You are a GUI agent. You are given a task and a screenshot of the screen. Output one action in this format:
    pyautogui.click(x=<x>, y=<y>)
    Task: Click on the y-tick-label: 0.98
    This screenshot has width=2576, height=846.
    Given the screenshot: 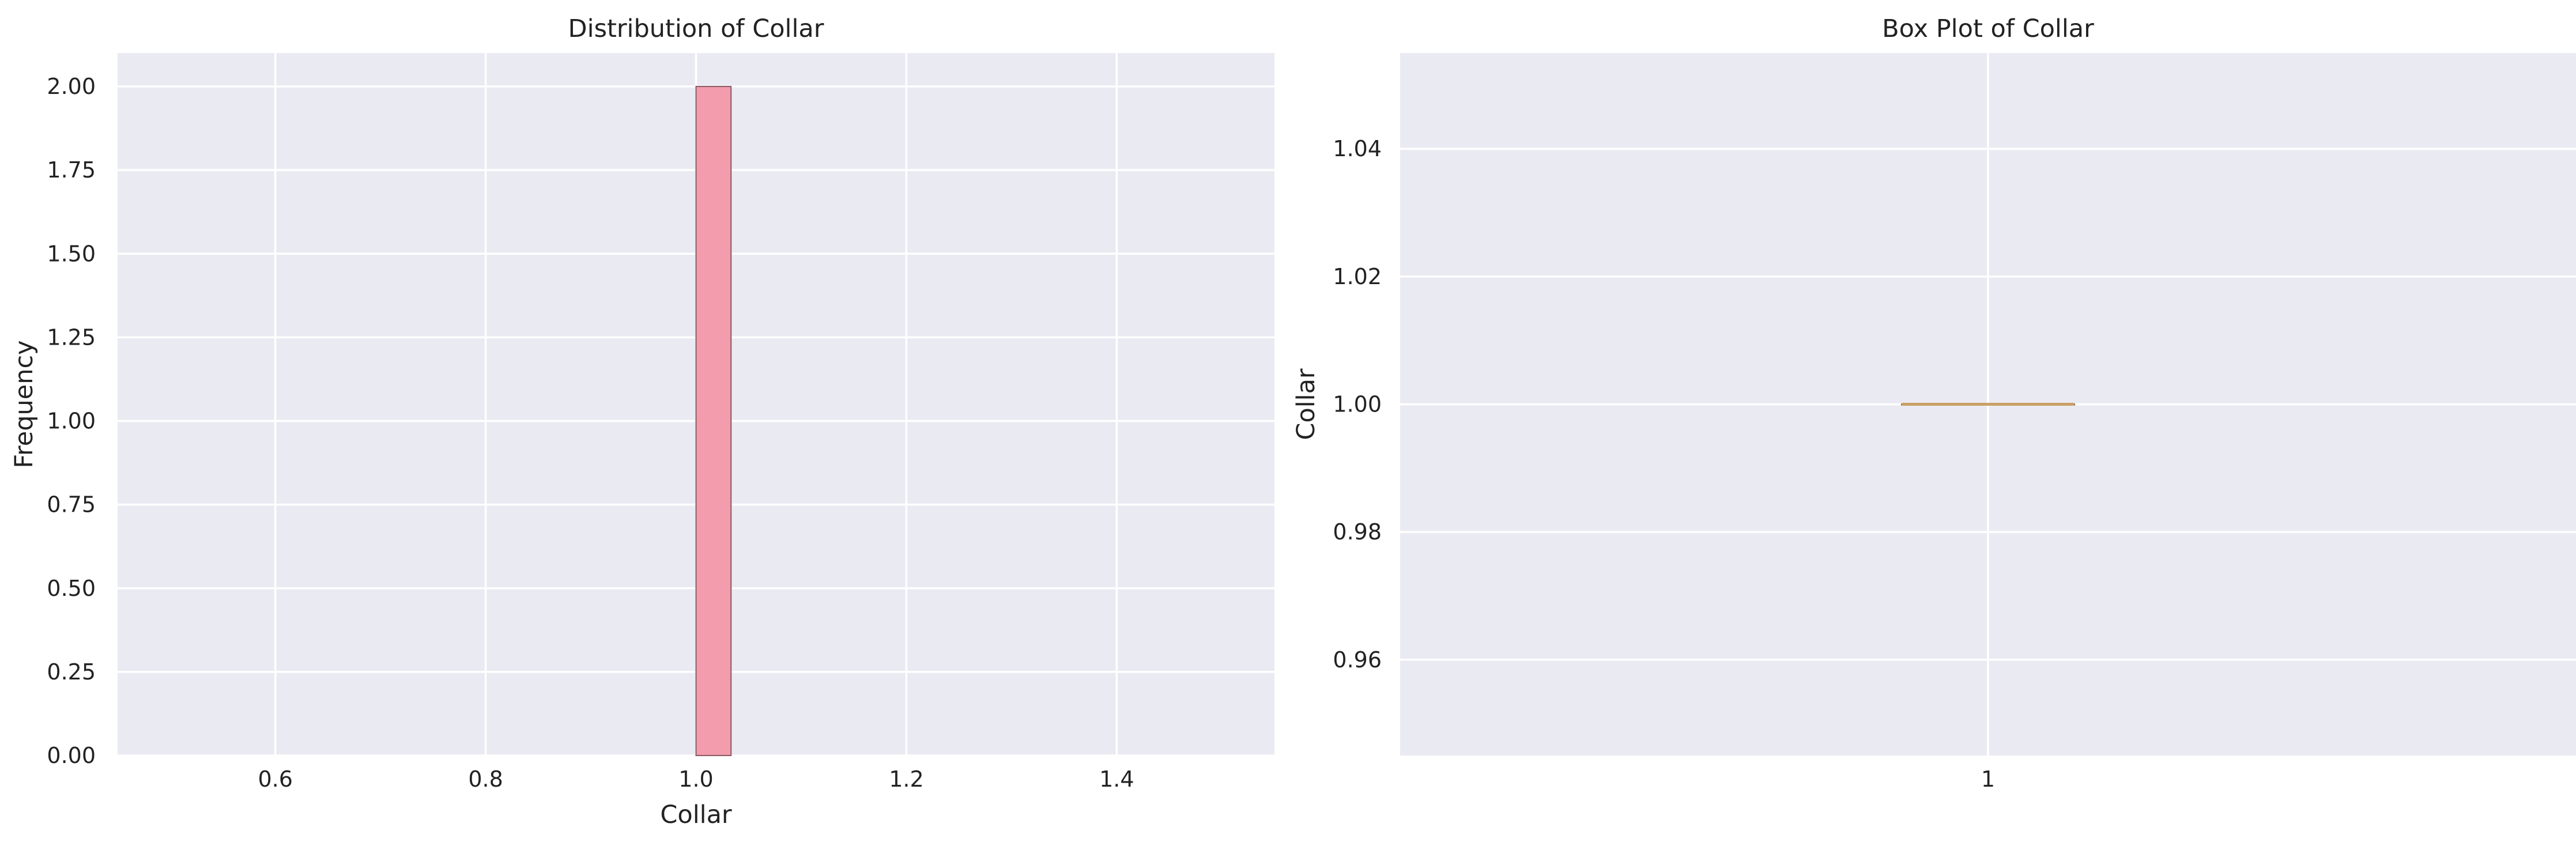 What is the action you would take?
    pyautogui.click(x=1357, y=532)
    